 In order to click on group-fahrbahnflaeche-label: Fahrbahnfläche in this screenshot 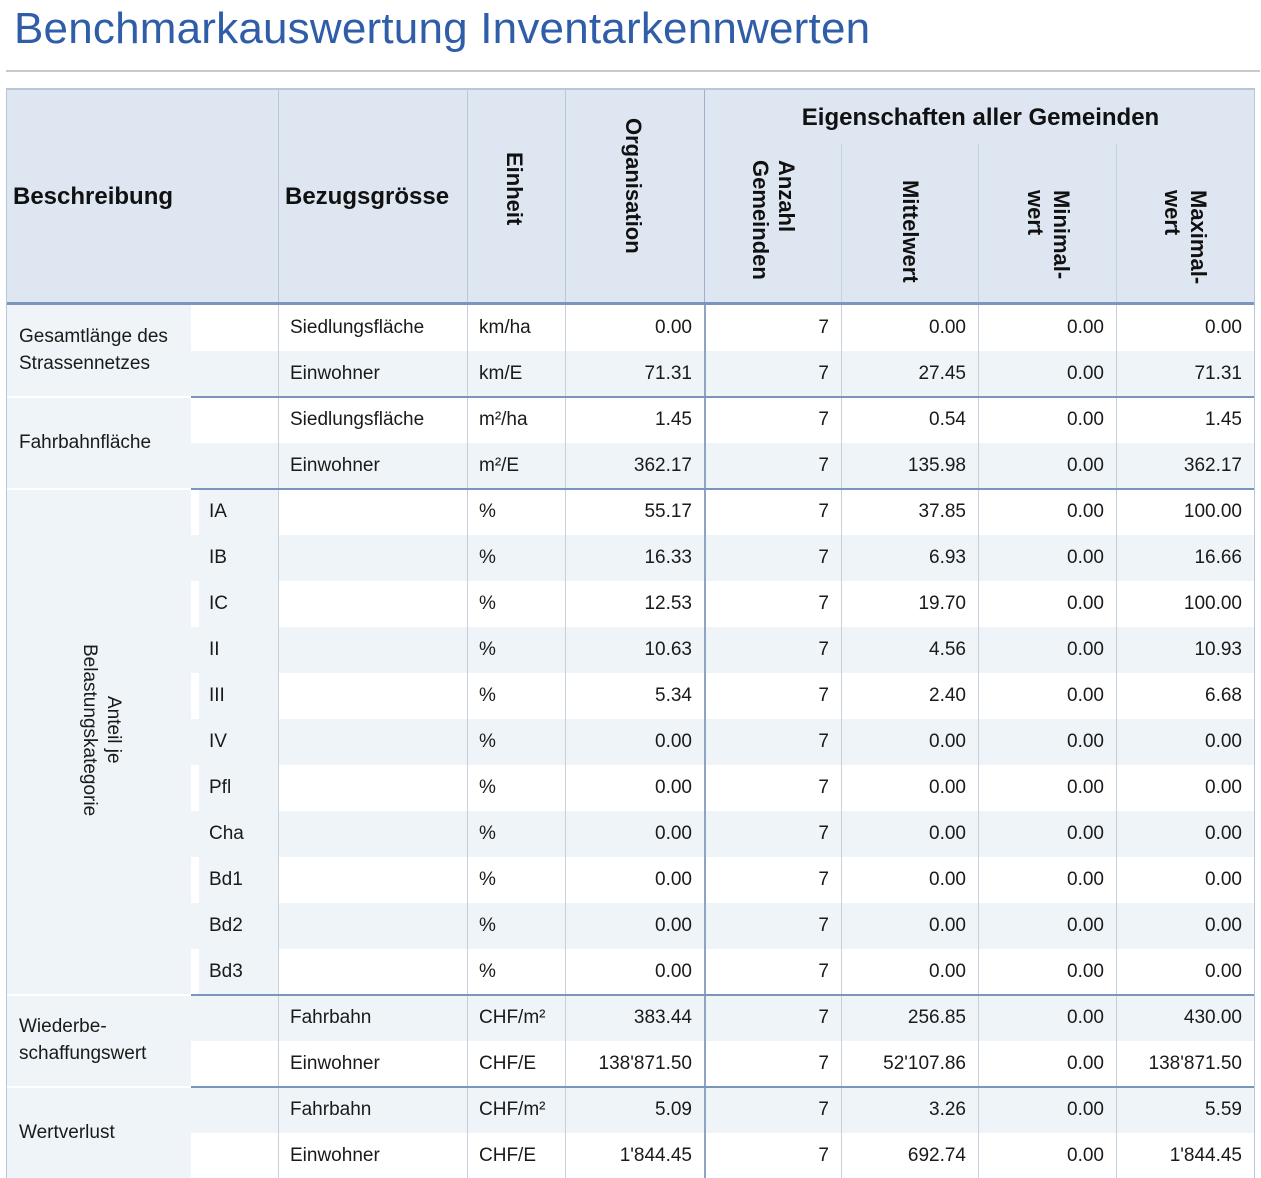, I will do `click(85, 442)`.